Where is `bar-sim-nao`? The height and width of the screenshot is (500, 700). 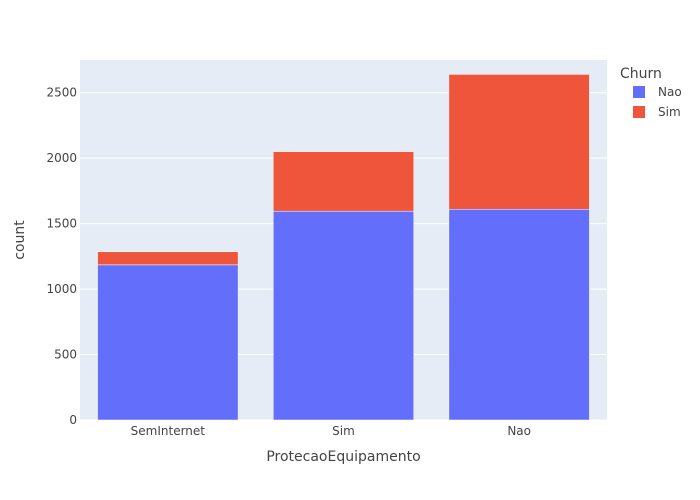
bar-sim-nao is located at coordinates (519, 142).